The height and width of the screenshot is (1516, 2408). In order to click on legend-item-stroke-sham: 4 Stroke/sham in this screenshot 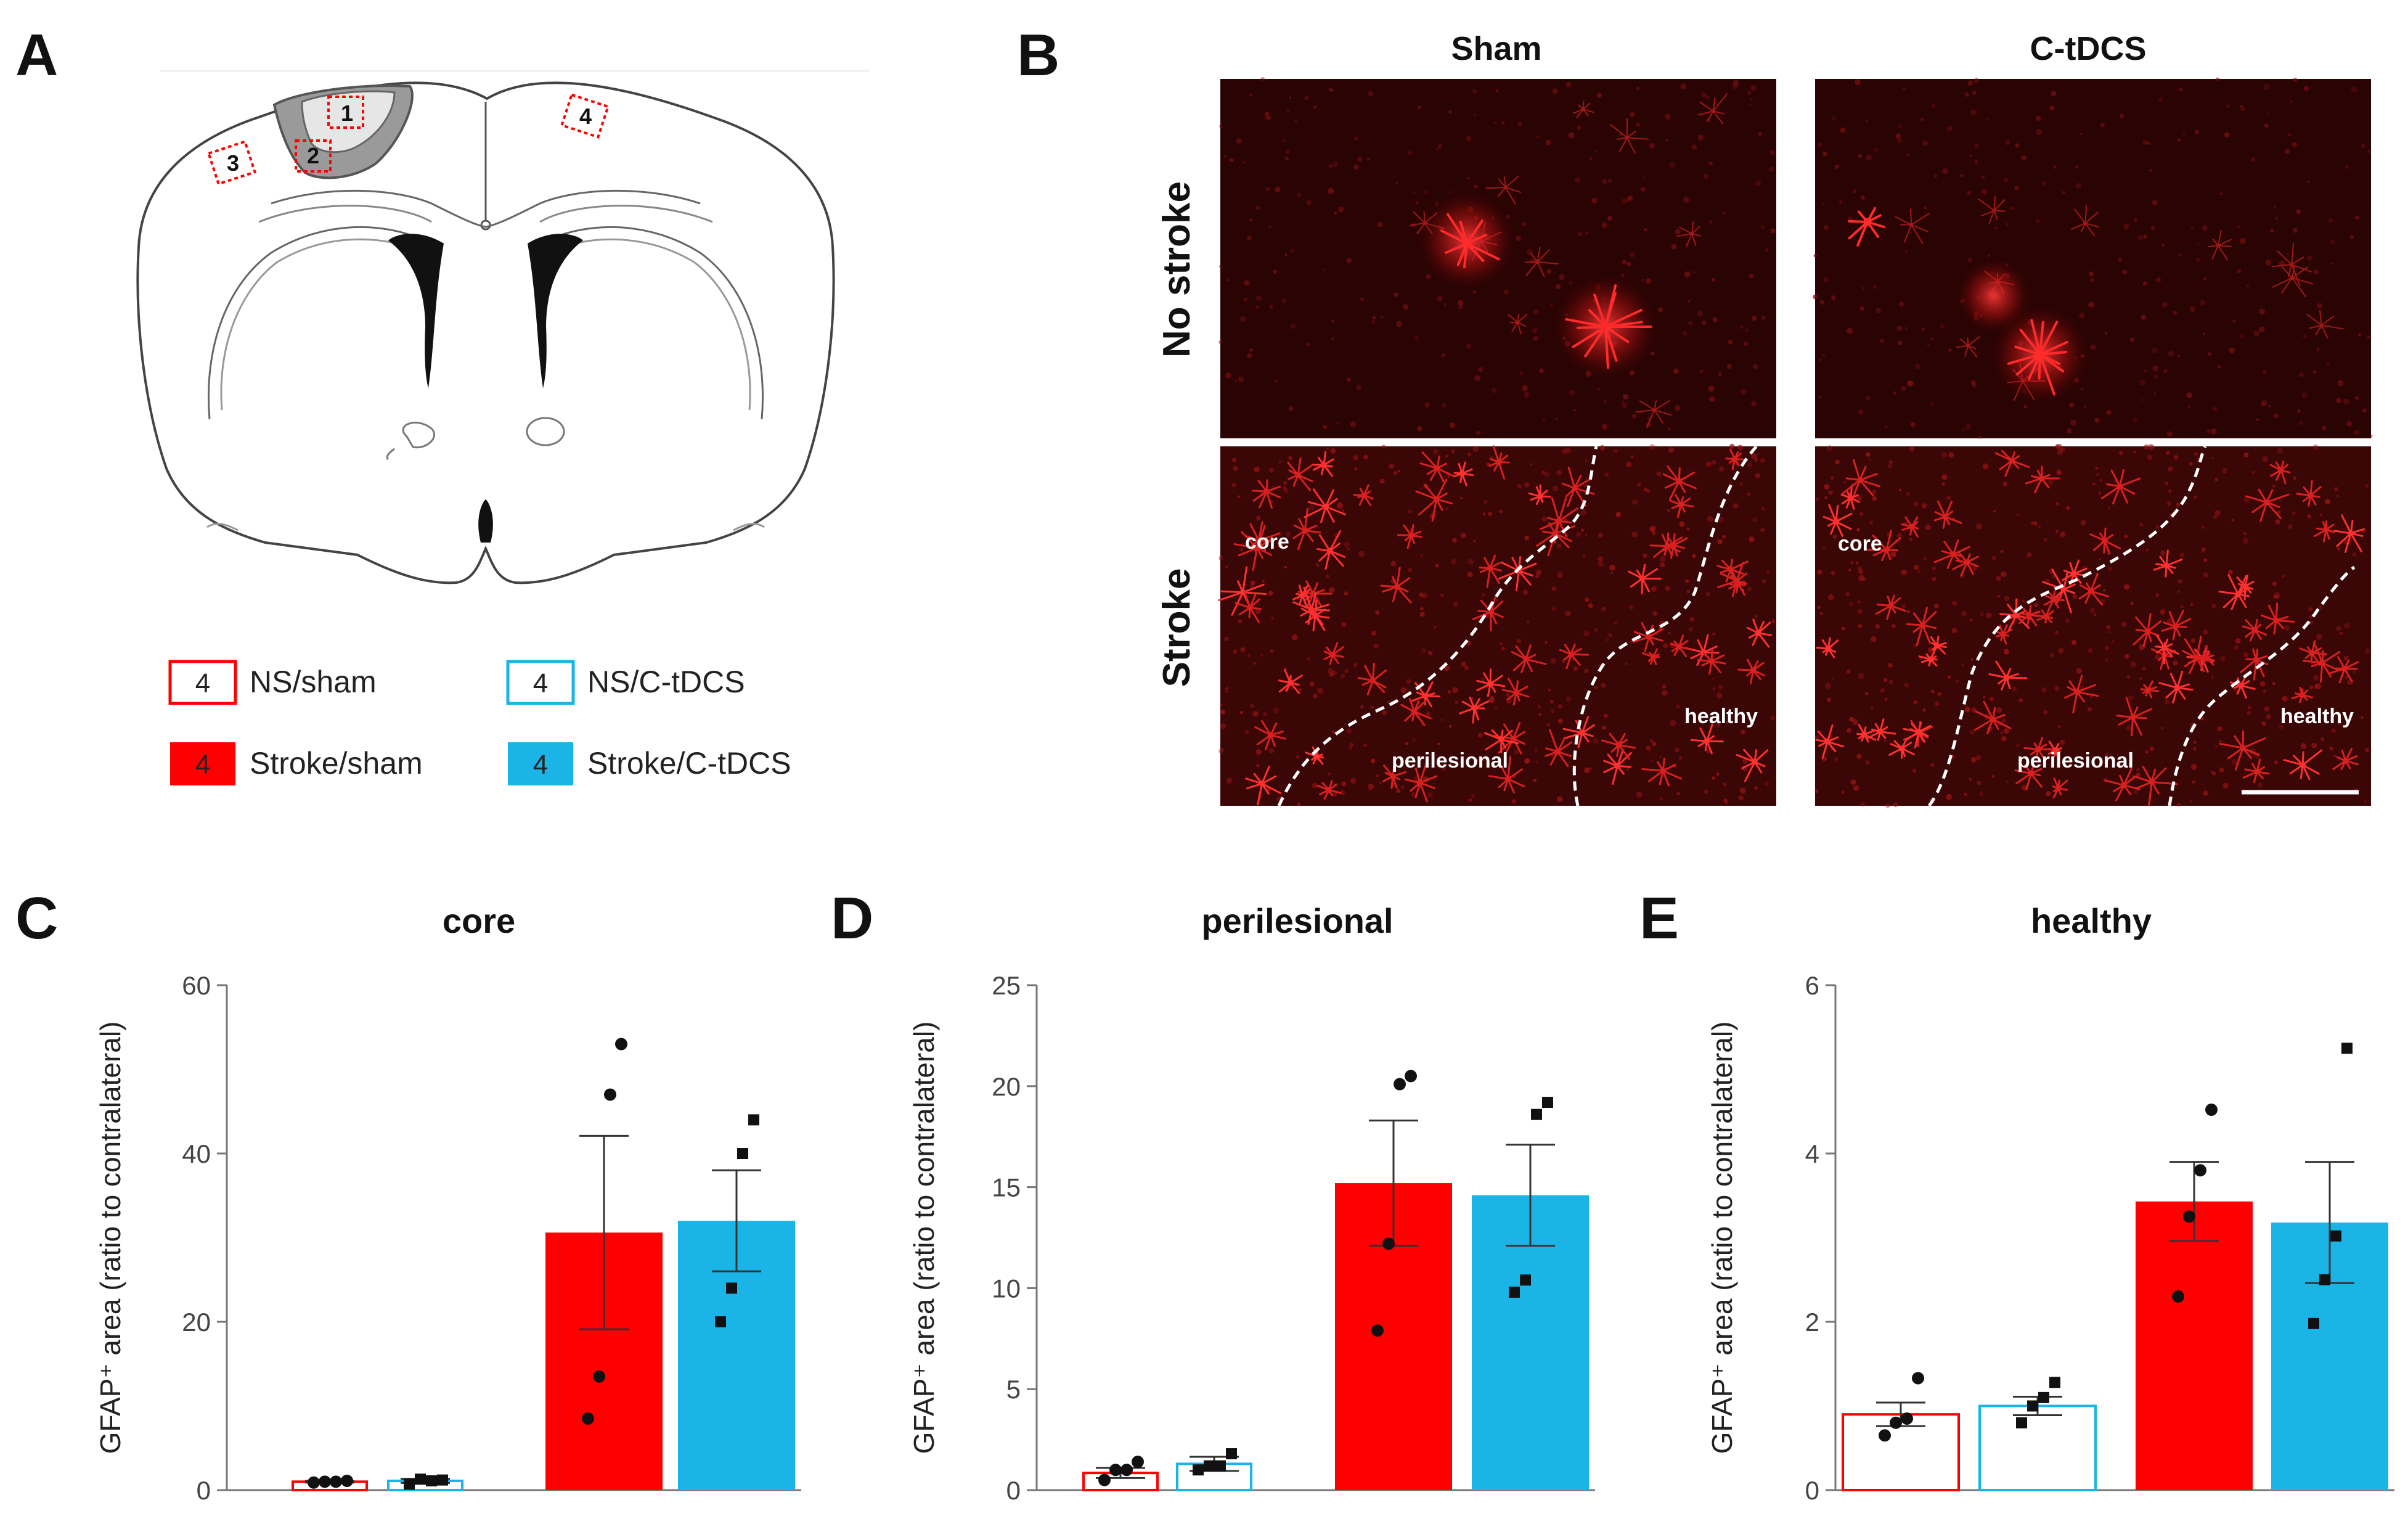, I will do `click(296, 763)`.